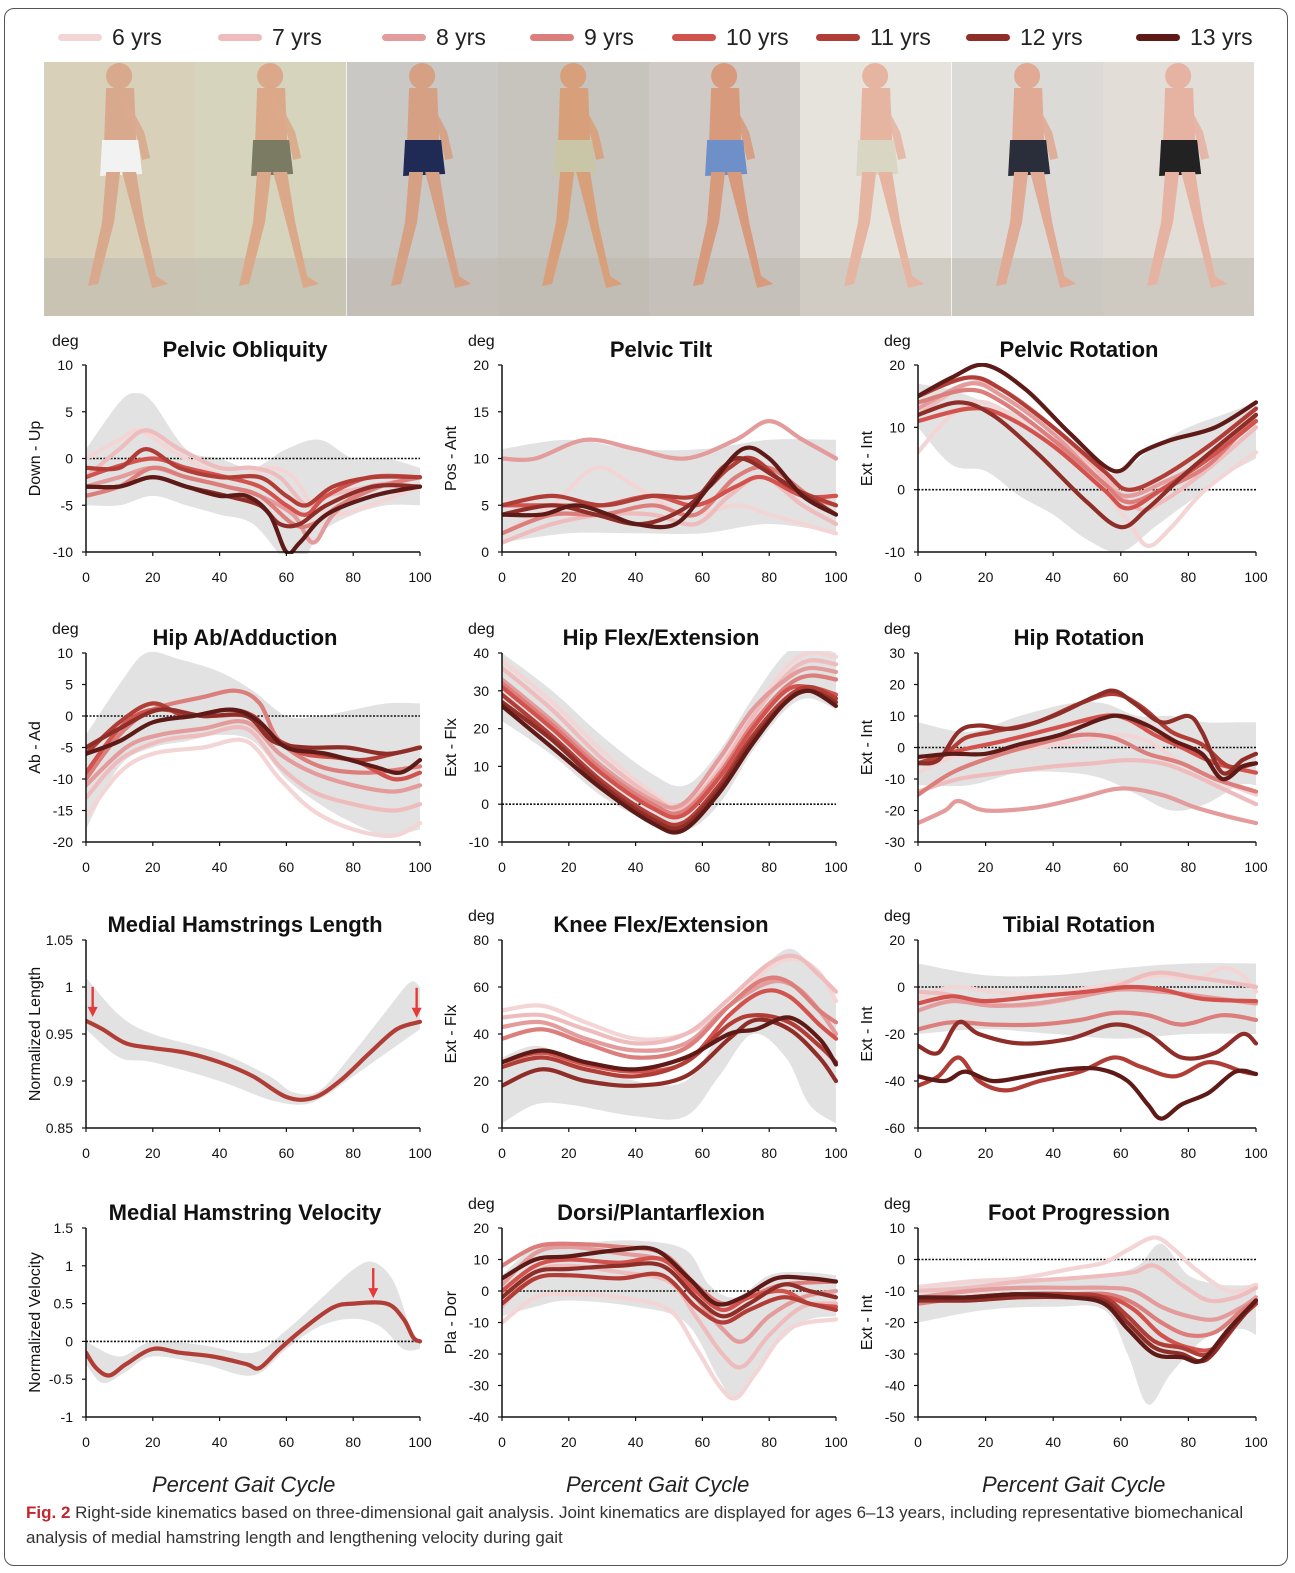  Describe the element at coordinates (660, 924) in the screenshot. I see `chart-title: Knee Flex/Extension` at that location.